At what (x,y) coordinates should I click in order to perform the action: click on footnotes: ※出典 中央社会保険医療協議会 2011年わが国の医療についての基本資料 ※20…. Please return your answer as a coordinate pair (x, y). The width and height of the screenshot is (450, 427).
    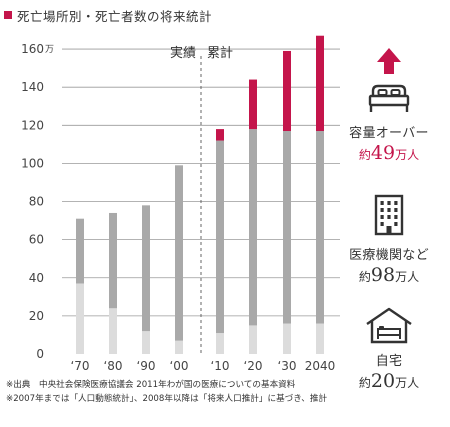
    Looking at the image, I should click on (166, 392).